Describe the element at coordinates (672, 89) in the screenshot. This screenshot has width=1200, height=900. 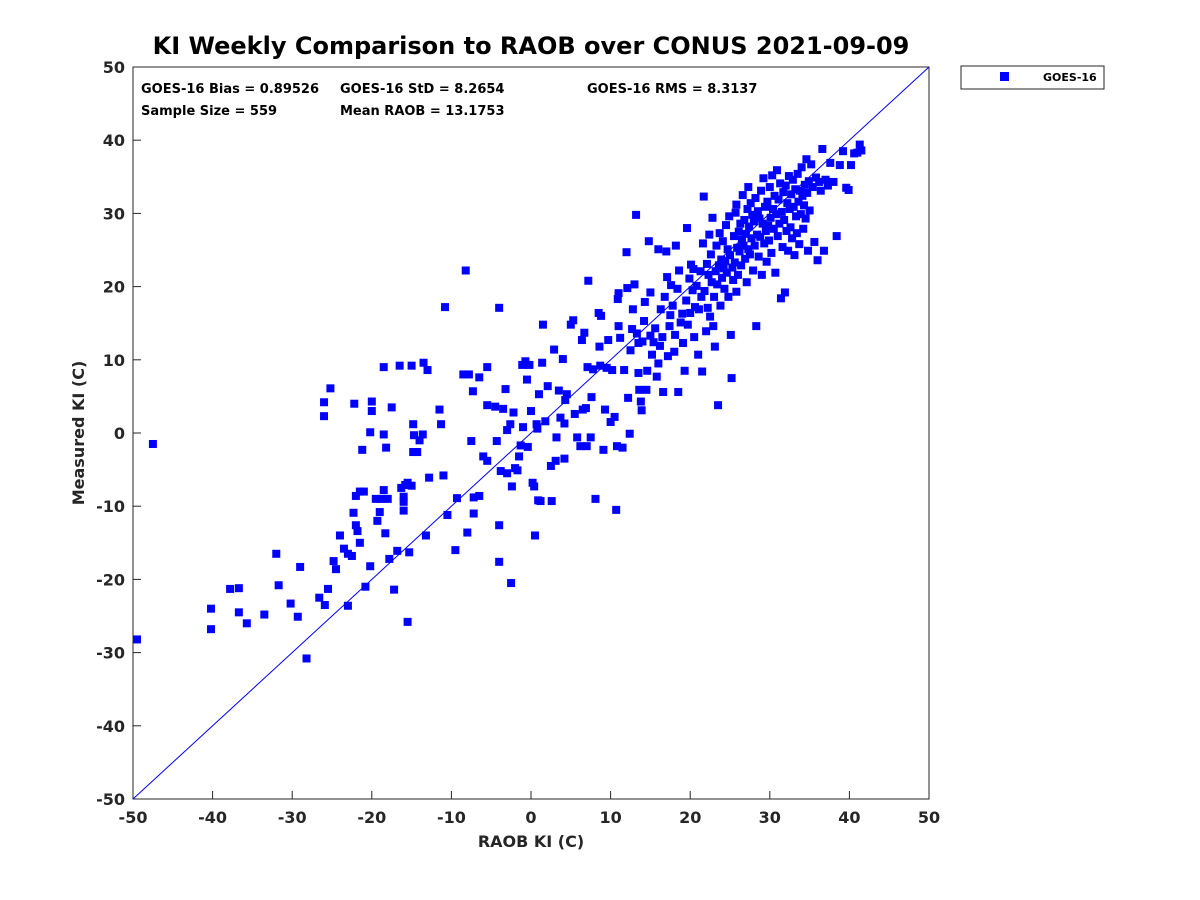
I see `stat-rms: GOES-16 RMS = 8.3137` at that location.